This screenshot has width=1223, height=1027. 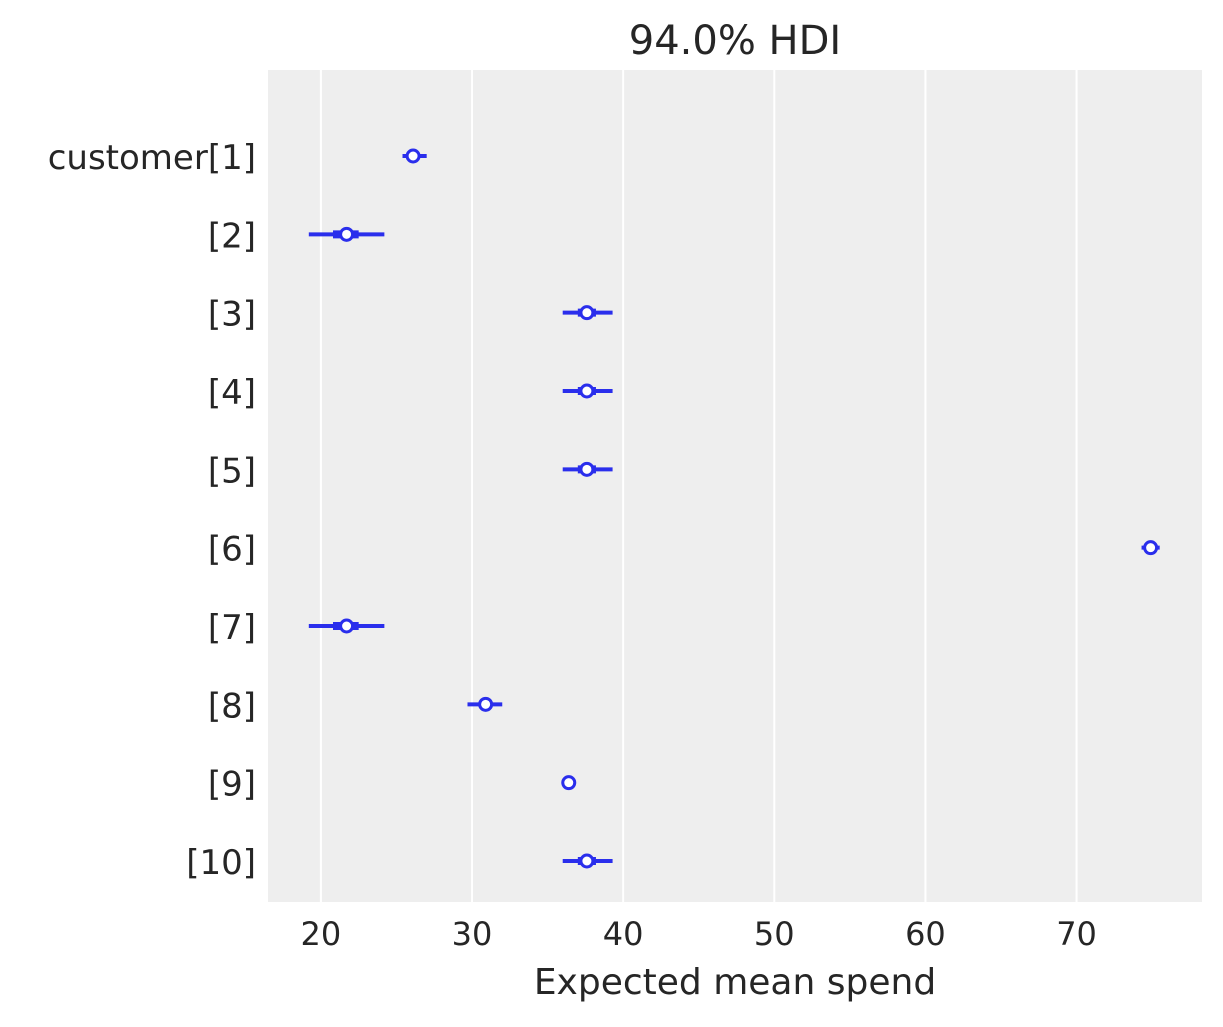 What do you see at coordinates (232, 393) in the screenshot?
I see `row-label: [4]` at bounding box center [232, 393].